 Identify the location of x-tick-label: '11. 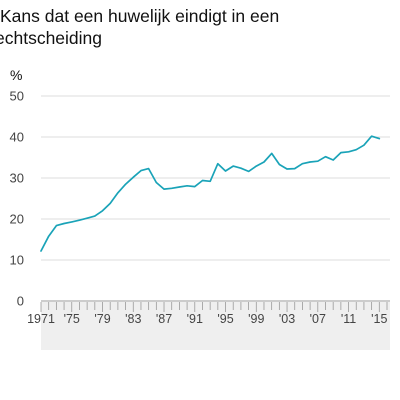
(348, 319).